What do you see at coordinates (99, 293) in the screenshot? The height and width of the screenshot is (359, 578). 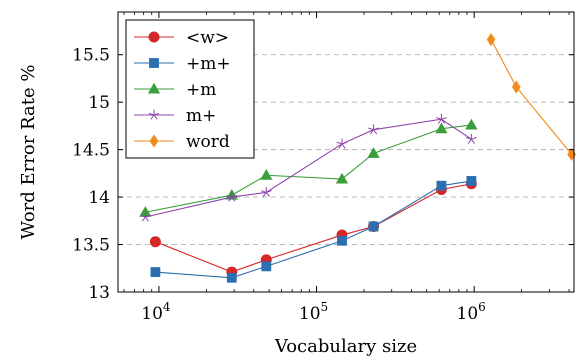 I see `y-tick-label: 13` at bounding box center [99, 293].